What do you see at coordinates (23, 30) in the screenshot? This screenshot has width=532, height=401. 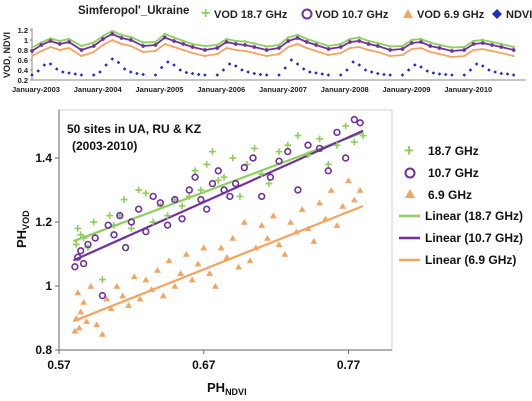 I see `timeseries-y-tick-label: 1.2` at bounding box center [23, 30].